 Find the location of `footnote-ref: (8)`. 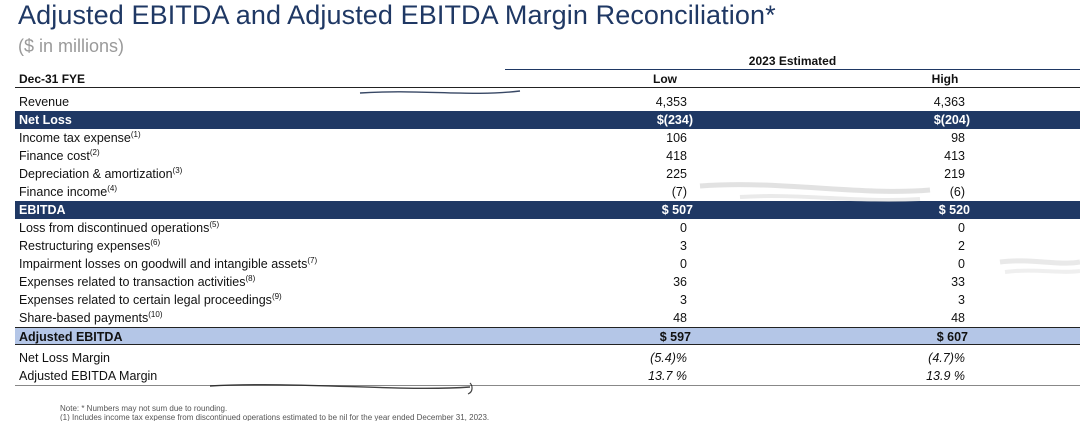

footnote-ref: (8) is located at coordinates (250, 278).